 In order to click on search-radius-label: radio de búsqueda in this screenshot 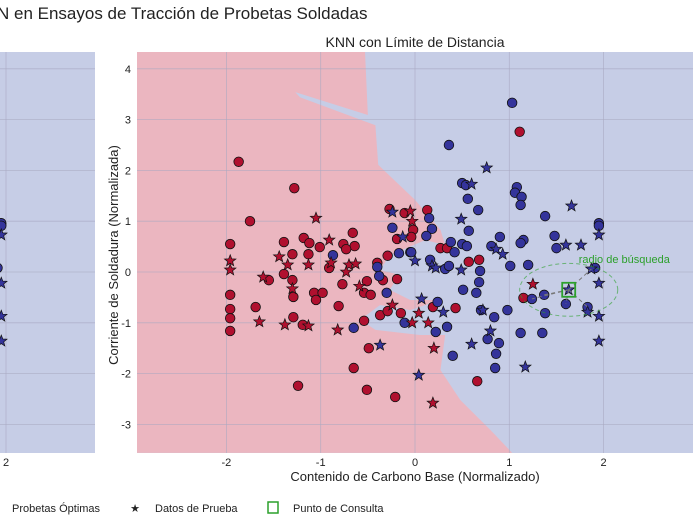, I will do `click(625, 260)`.